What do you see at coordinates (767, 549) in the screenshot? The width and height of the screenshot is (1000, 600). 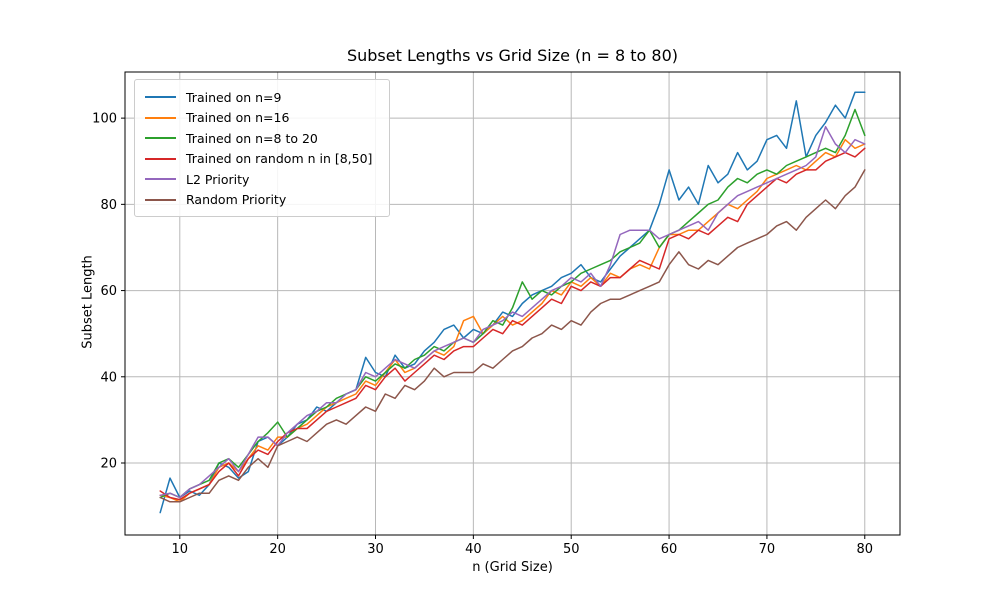 I see `x-tick-label: 70` at bounding box center [767, 549].